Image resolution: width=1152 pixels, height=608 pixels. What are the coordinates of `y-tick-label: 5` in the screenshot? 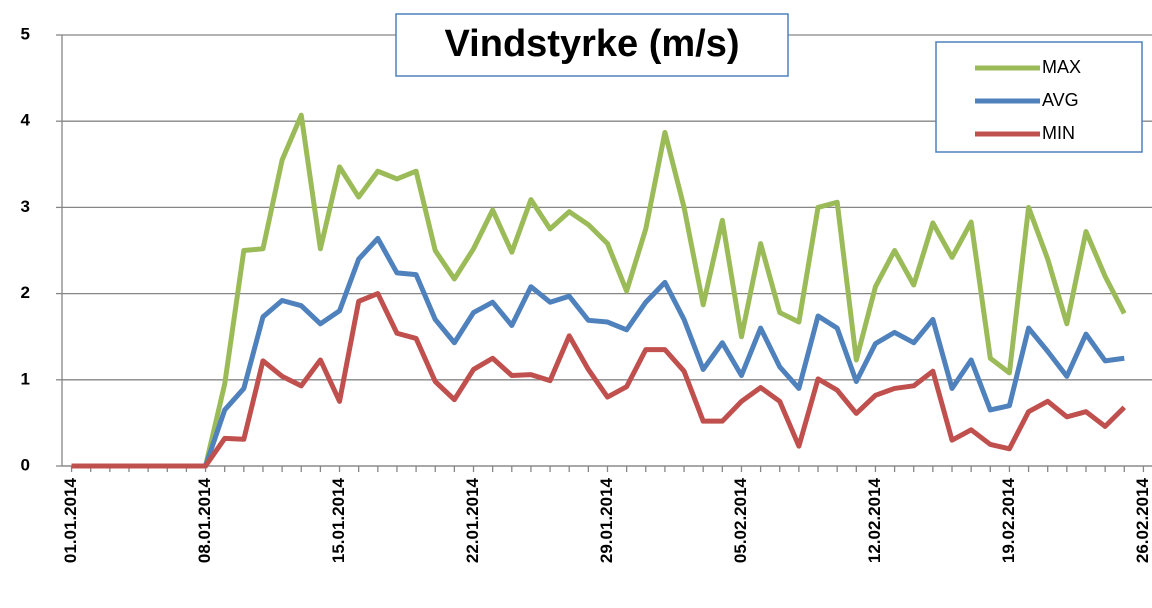 It's located at (25, 33).